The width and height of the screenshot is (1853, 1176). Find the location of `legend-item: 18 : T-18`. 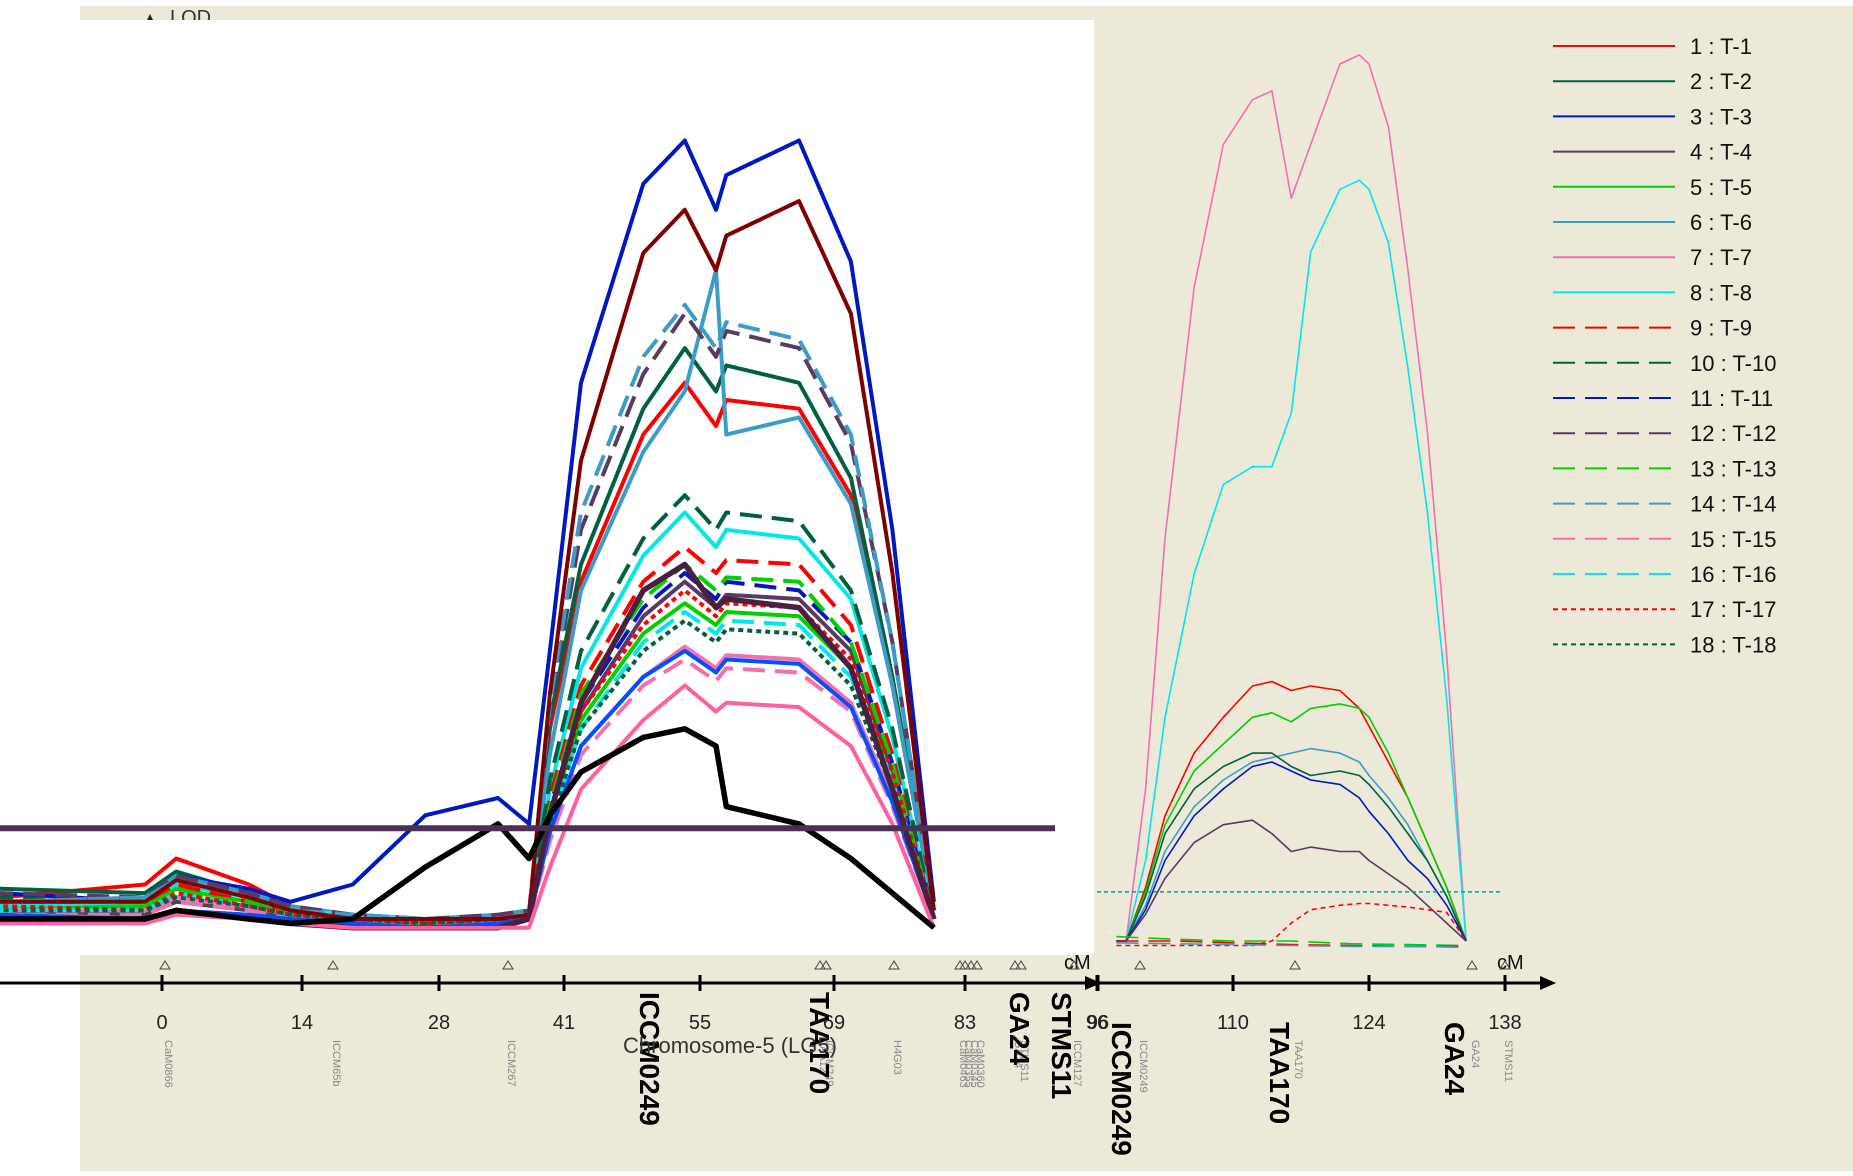

legend-item: 18 : T-18 is located at coordinates (1664, 644).